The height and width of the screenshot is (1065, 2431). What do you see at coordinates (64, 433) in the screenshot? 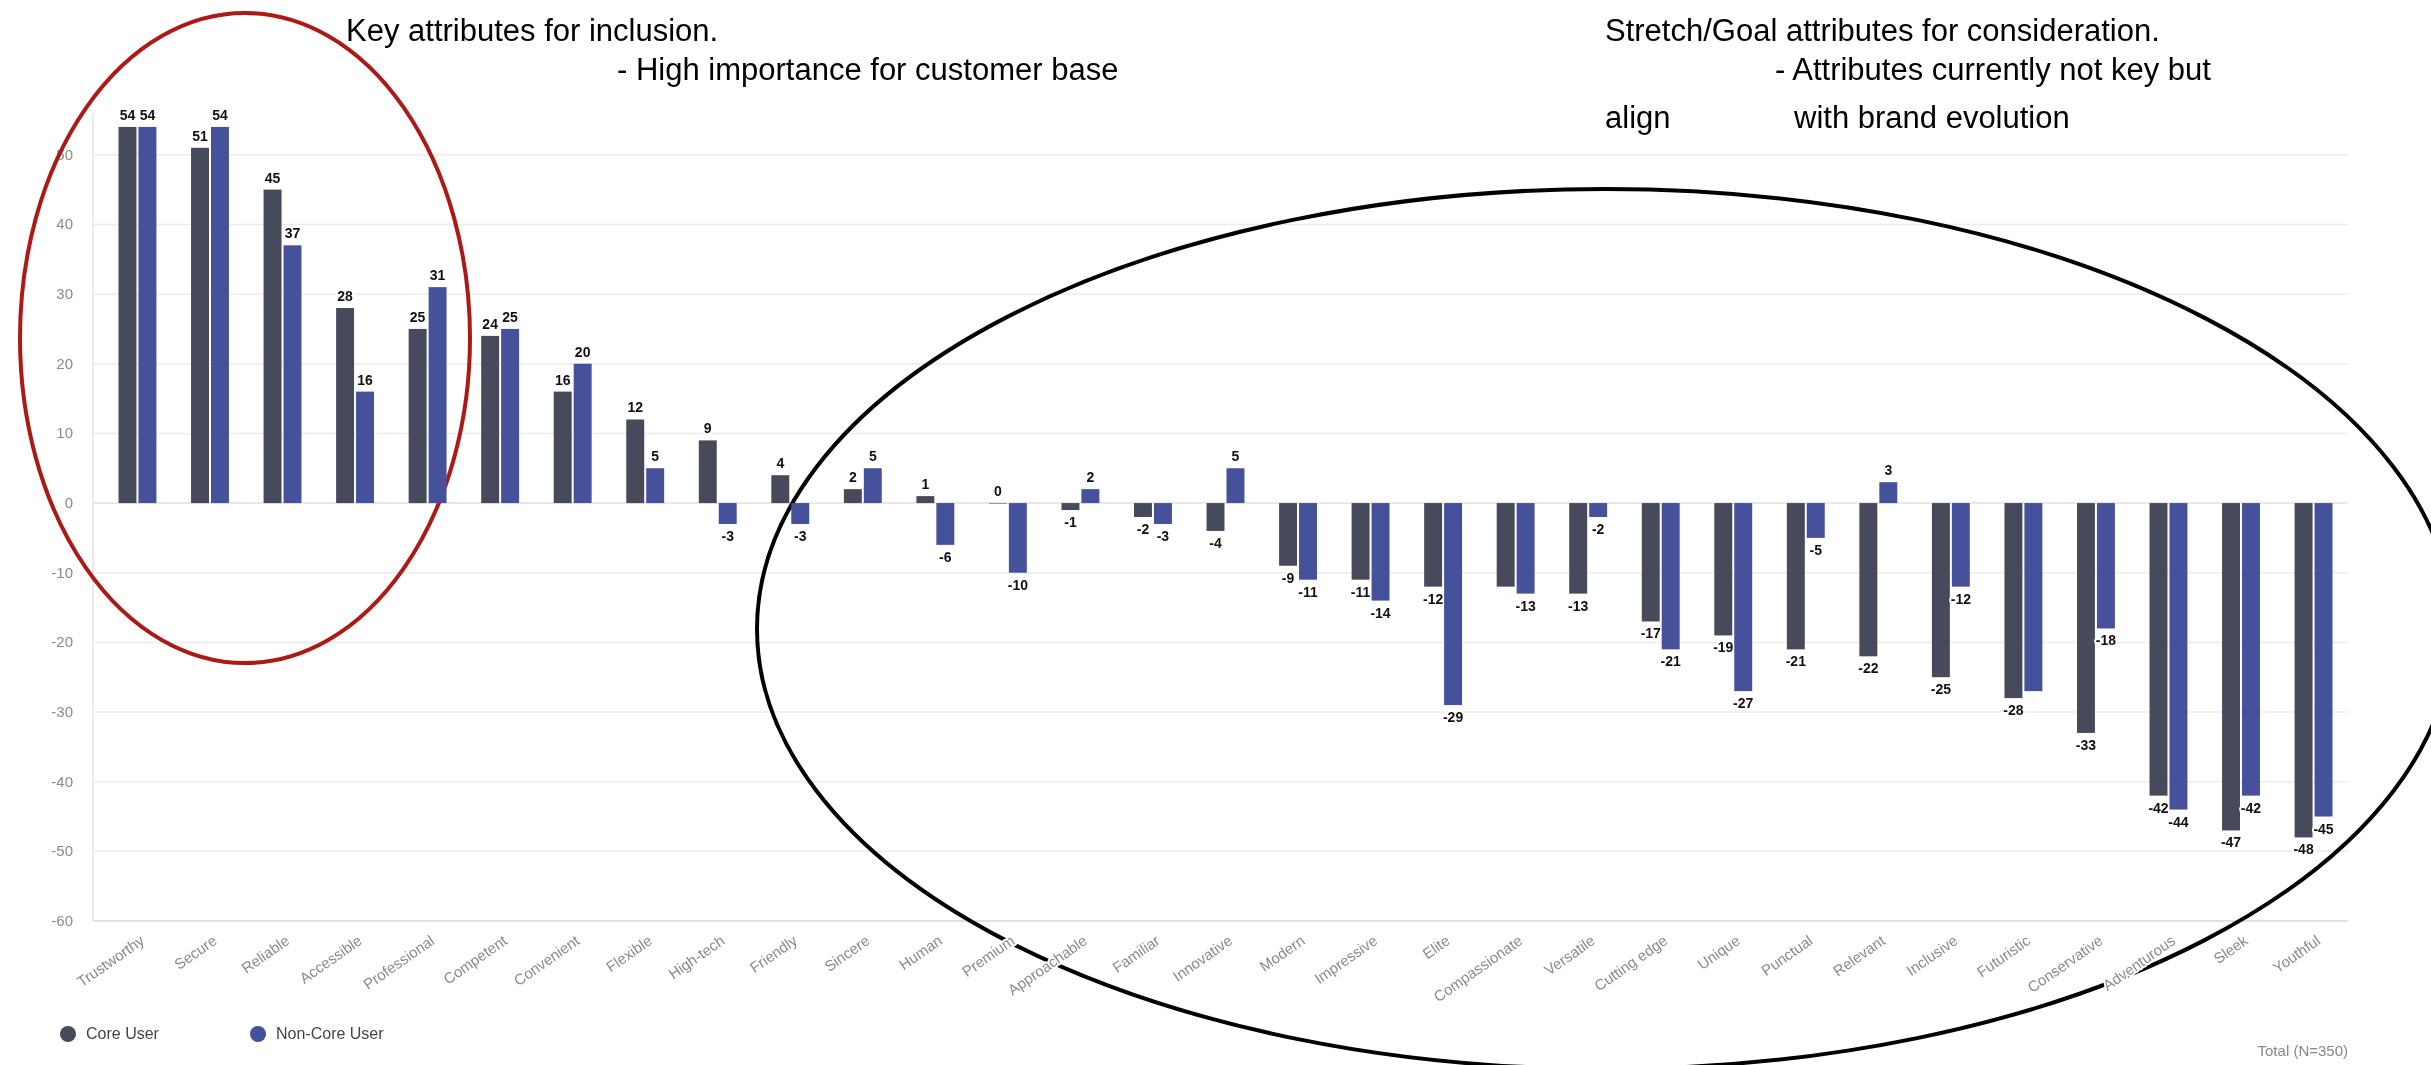
I see `y-tick-label: 10` at bounding box center [64, 433].